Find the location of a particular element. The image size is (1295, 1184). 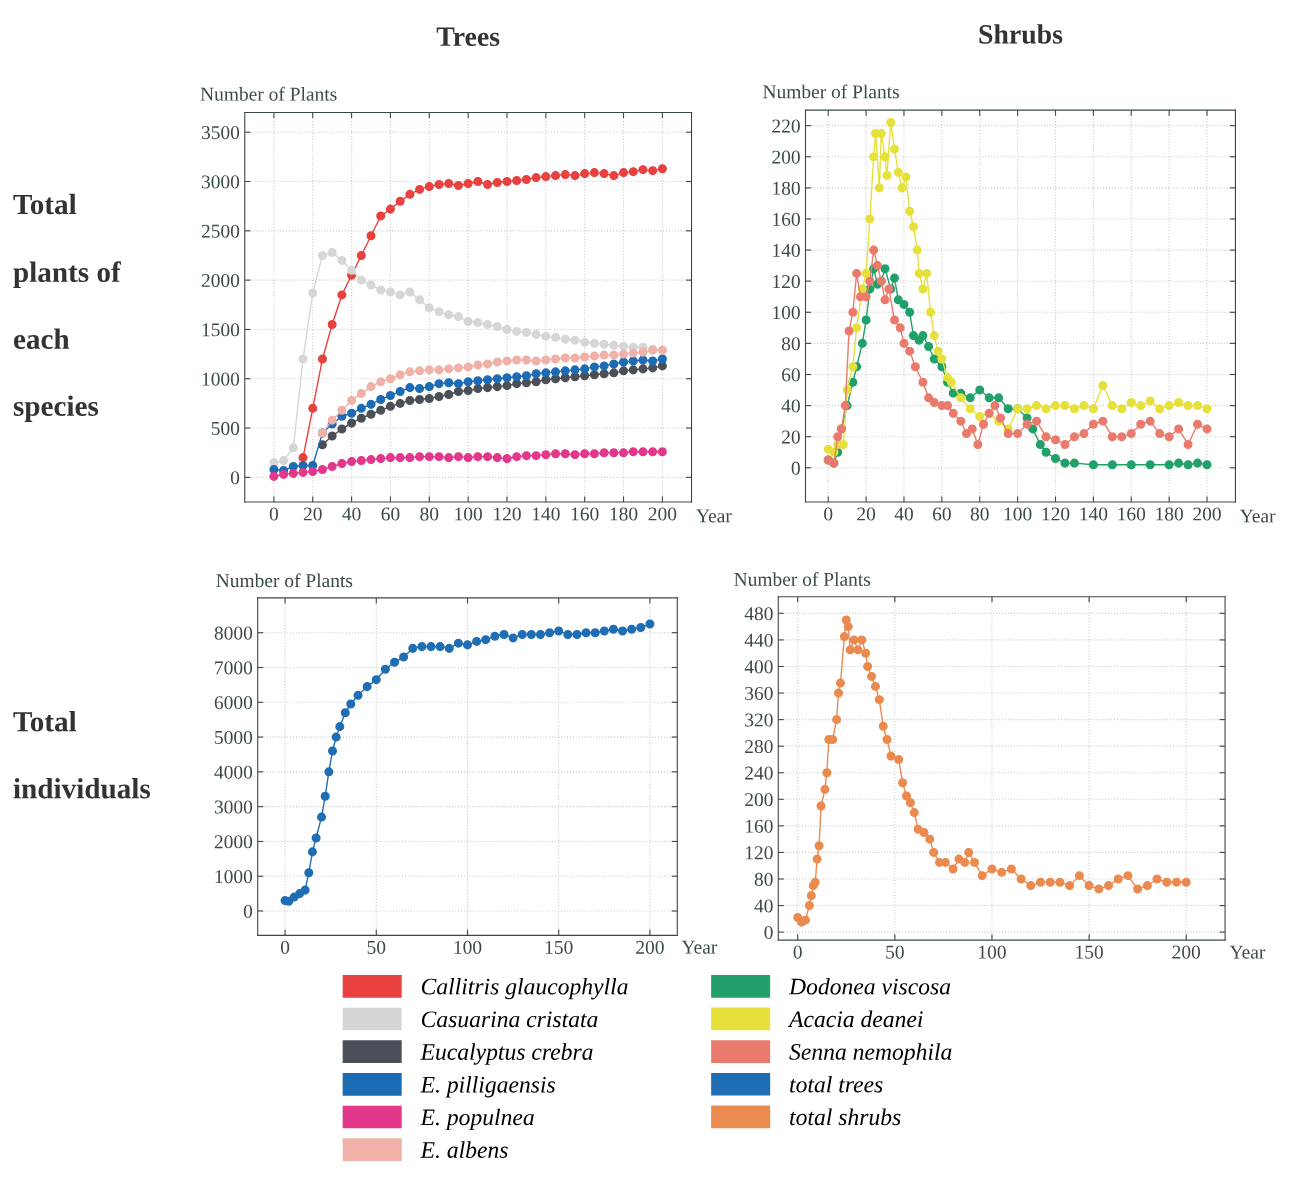

y-tick-label: 440 is located at coordinates (758, 640).